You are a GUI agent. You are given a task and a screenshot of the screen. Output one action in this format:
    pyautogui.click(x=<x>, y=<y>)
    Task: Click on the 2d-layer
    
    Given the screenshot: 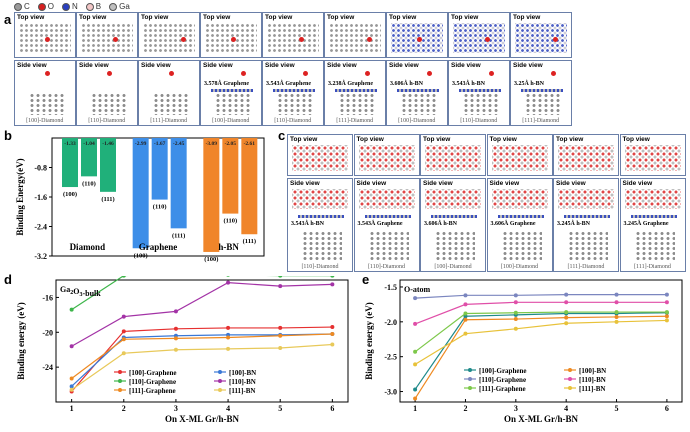 What is the action you would take?
    pyautogui.click(x=653, y=216)
    